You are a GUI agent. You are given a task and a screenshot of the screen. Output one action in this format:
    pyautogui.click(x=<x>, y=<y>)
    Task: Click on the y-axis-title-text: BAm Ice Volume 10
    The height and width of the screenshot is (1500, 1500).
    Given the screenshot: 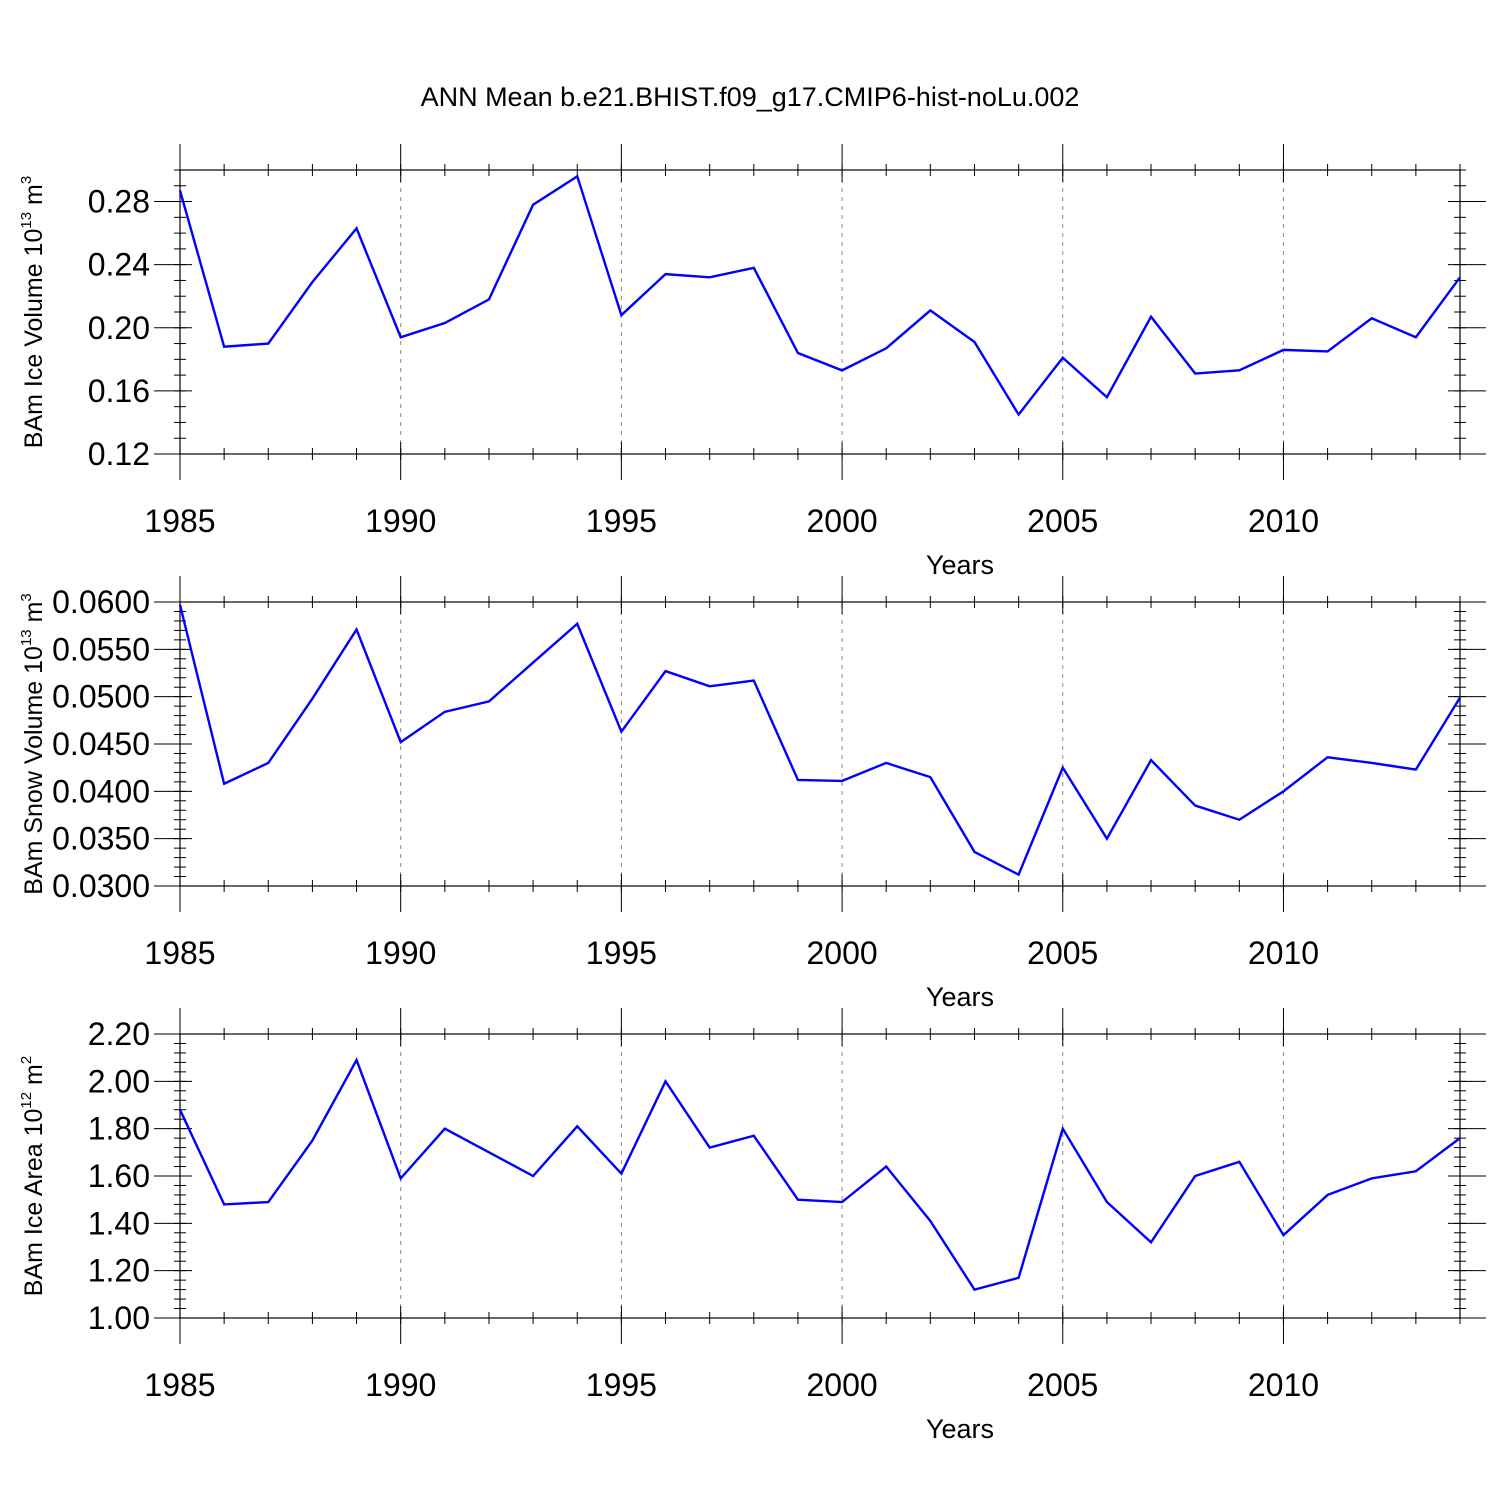 What is the action you would take?
    pyautogui.click(x=34, y=339)
    